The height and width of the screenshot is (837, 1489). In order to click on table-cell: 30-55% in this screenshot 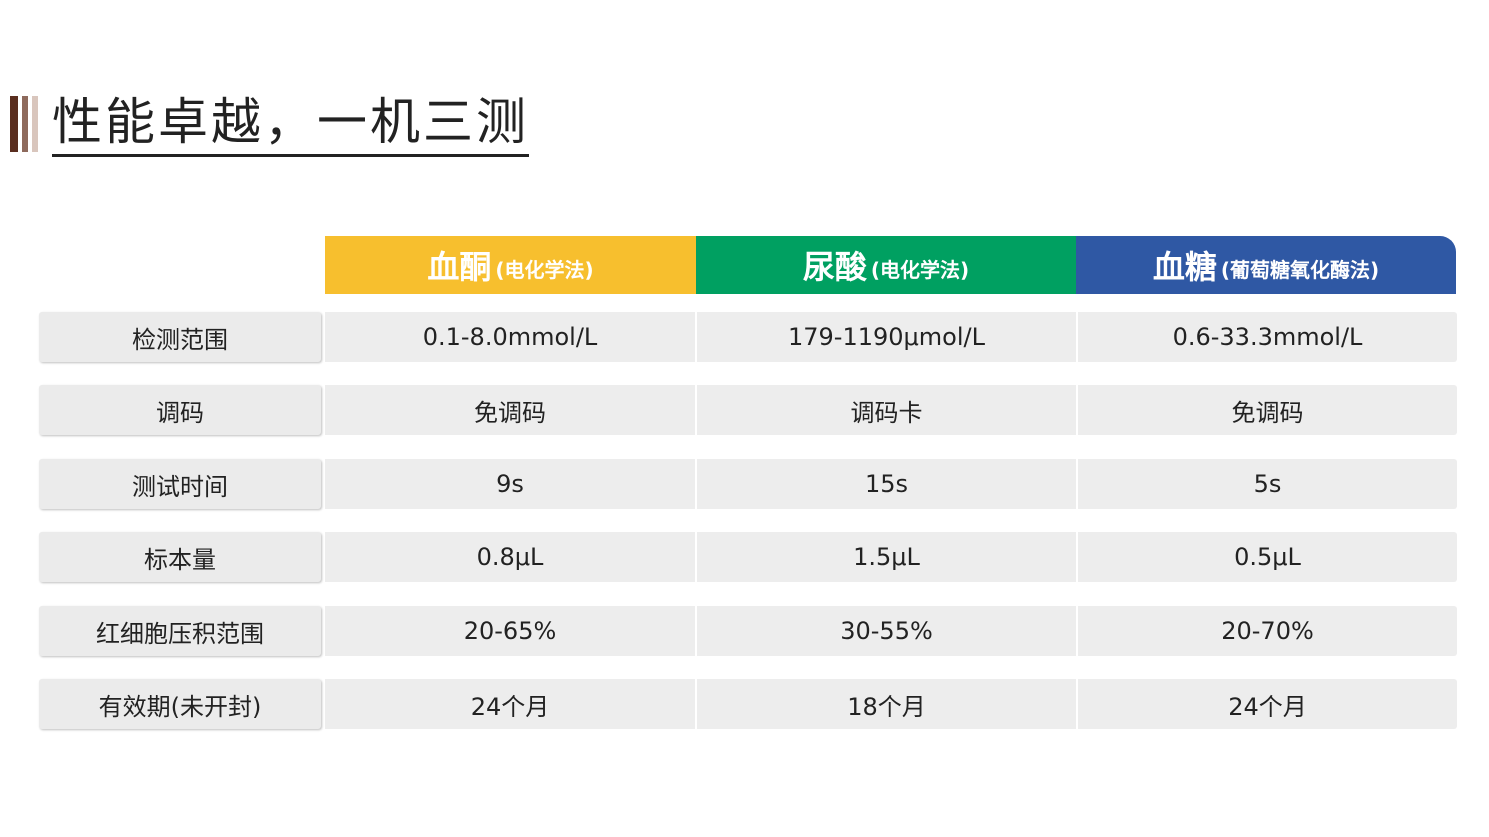, I will do `click(886, 631)`.